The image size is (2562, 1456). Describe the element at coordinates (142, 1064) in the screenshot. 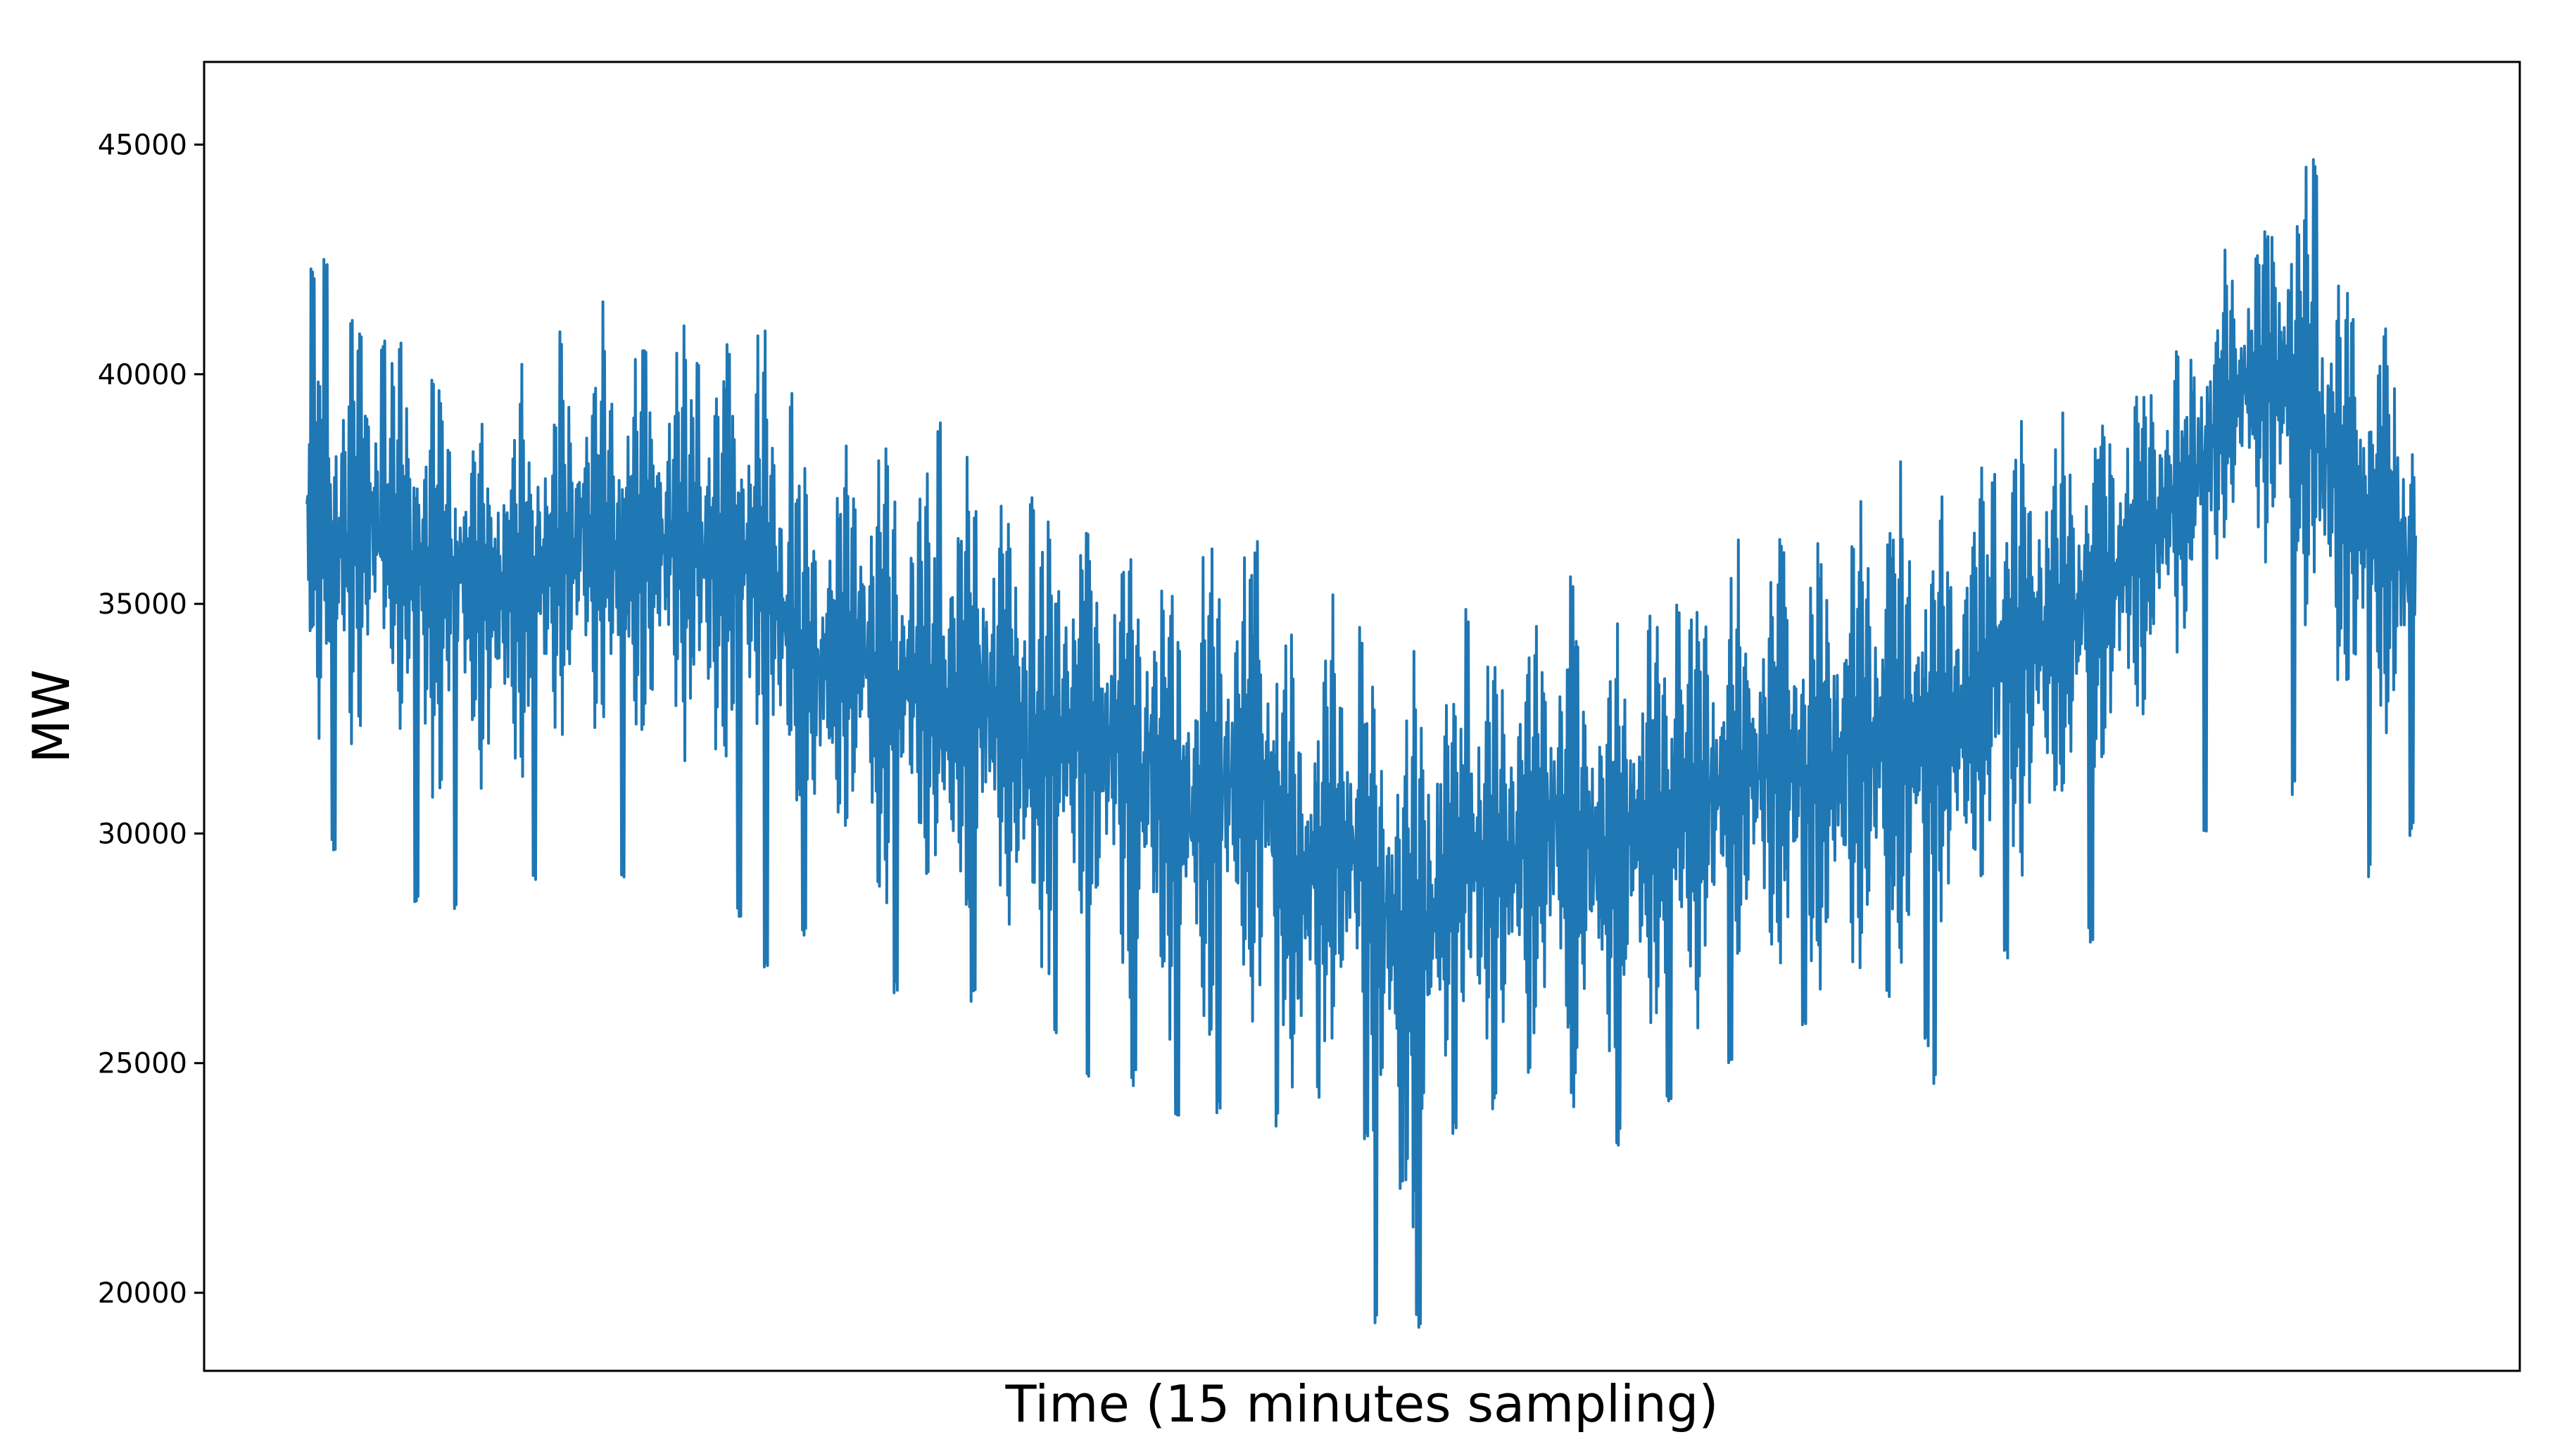

I see `y-tick-label: 25000` at that location.